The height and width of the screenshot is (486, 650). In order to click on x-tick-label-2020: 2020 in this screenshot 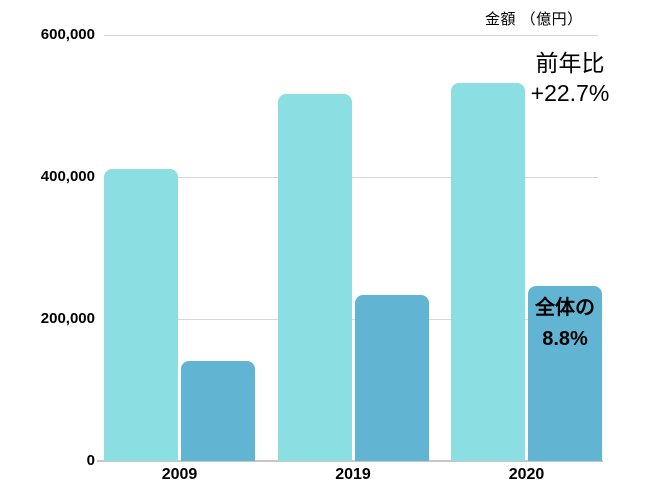, I will do `click(526, 474)`.